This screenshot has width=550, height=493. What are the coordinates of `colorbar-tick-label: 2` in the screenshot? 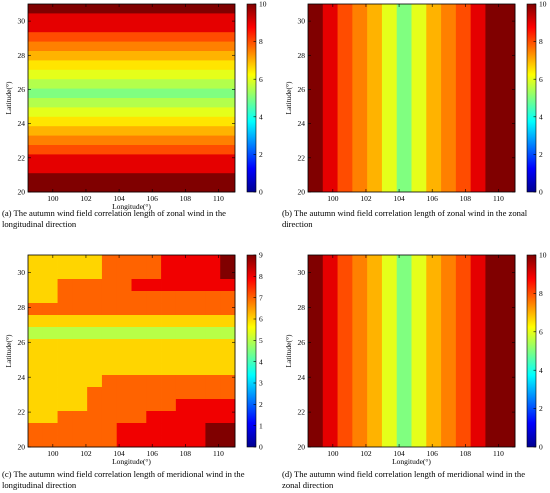 It's located at (261, 404).